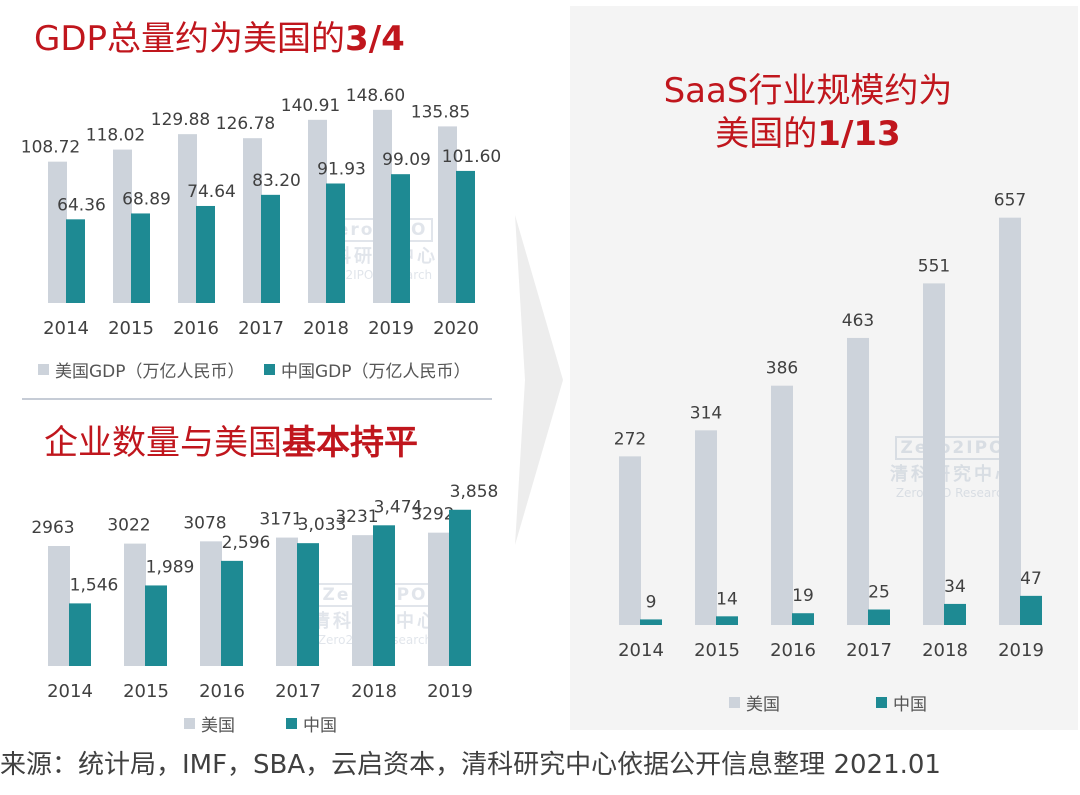 The width and height of the screenshot is (1080, 795). Describe the element at coordinates (141, 369) in the screenshot. I see `legend-us-gdp: 美国GDP（万亿人民币）` at that location.